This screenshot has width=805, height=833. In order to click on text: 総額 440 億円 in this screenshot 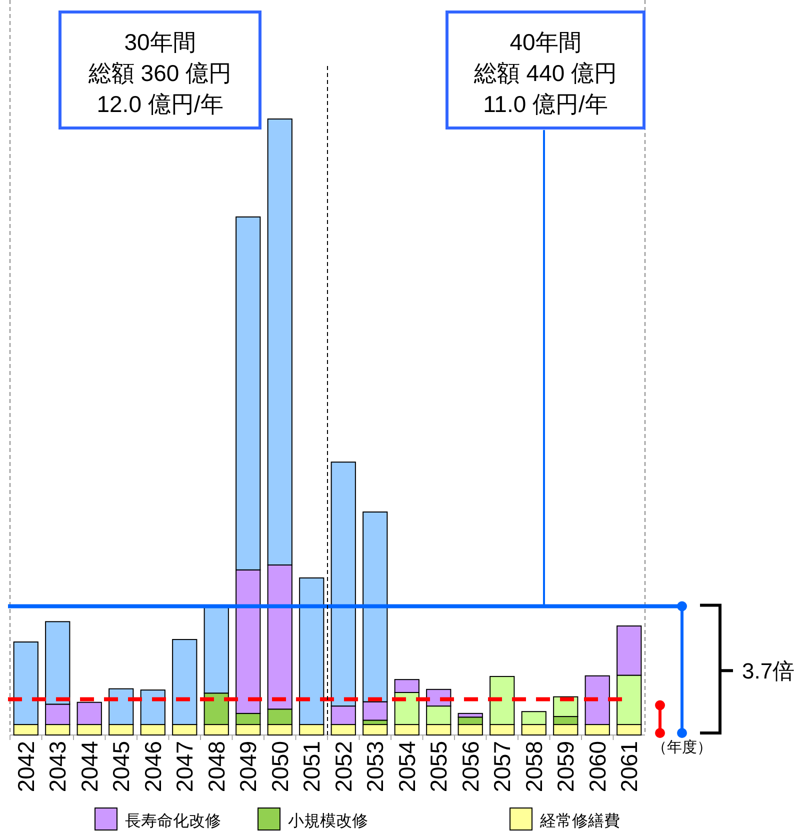, I will do `click(545, 73)`.